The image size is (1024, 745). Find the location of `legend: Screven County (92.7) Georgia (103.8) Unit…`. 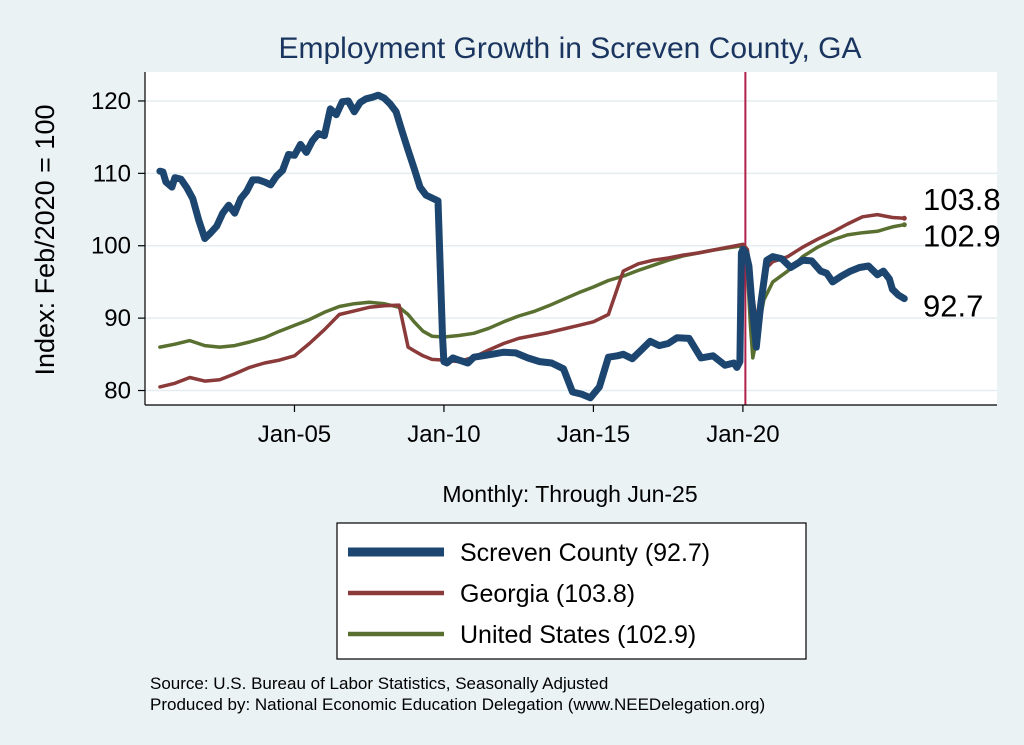

legend: Screven County (92.7) Georgia (103.8) Unit… is located at coordinates (571, 591).